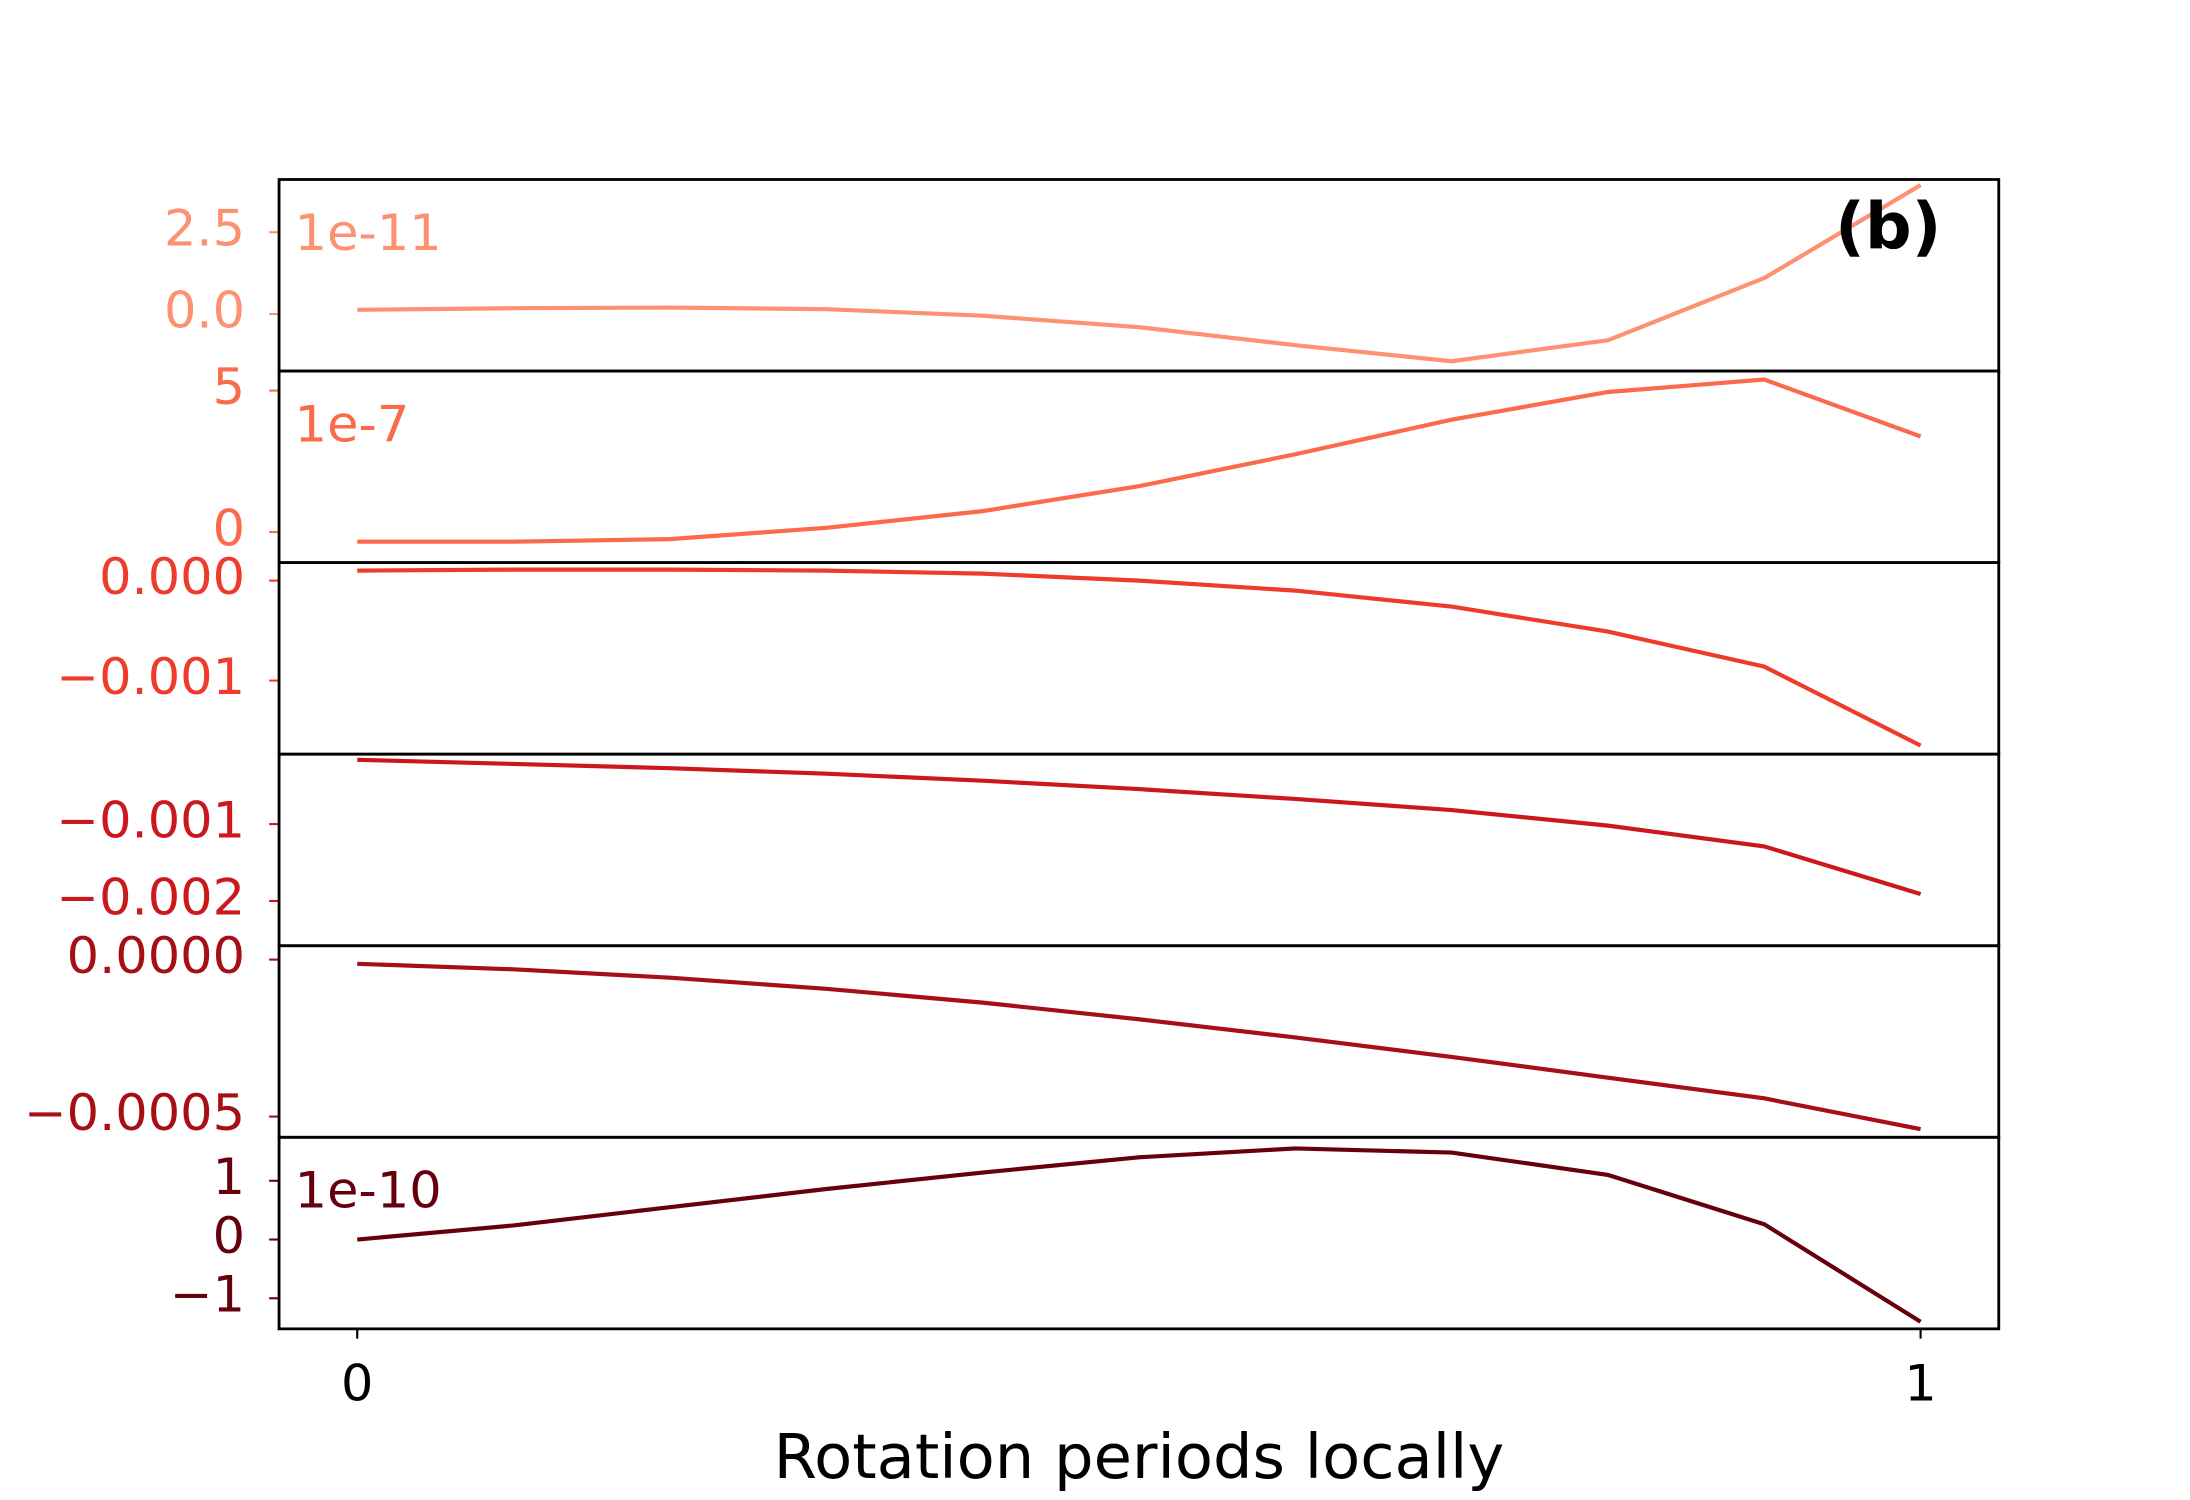 The height and width of the screenshot is (1500, 2190). I want to click on x-tick-label: 1, so click(1920, 1383).